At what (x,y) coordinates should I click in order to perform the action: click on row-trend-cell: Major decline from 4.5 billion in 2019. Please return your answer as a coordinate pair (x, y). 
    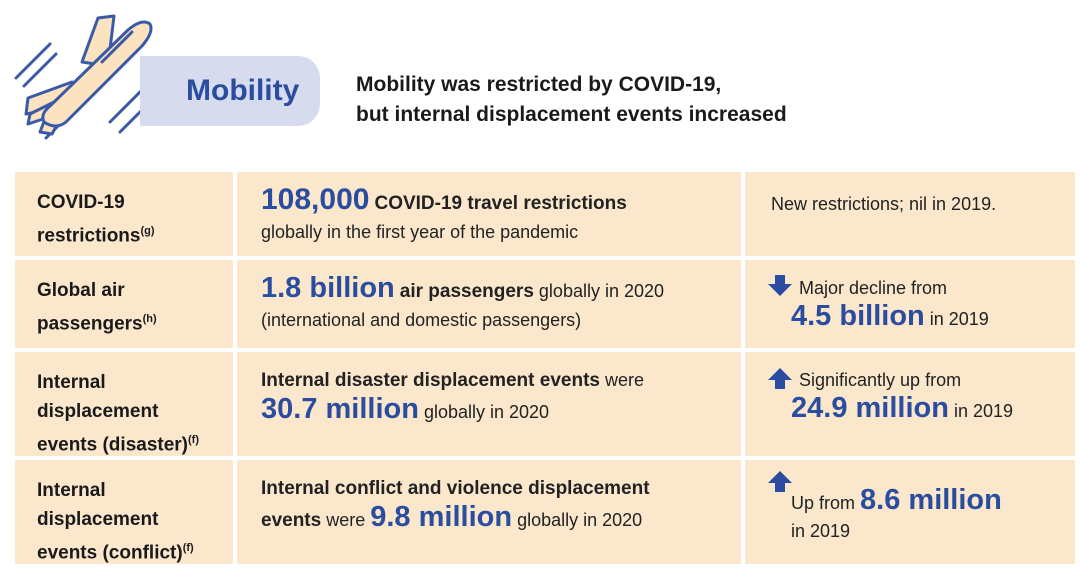
    Looking at the image, I should click on (910, 304).